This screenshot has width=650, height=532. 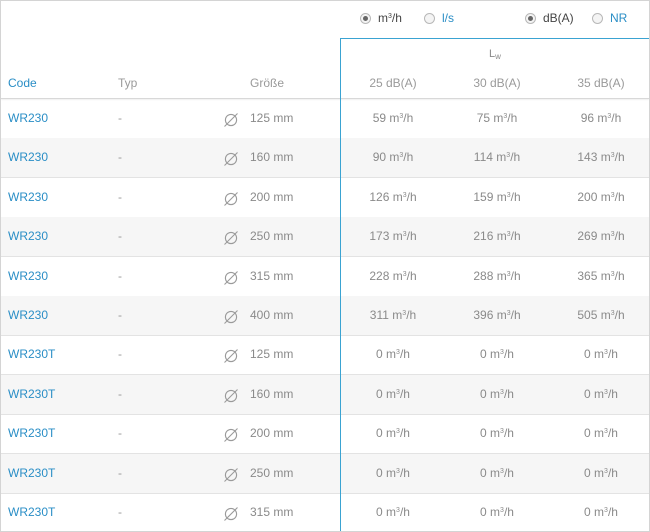 I want to click on column-header-typ: Typ, so click(x=128, y=83).